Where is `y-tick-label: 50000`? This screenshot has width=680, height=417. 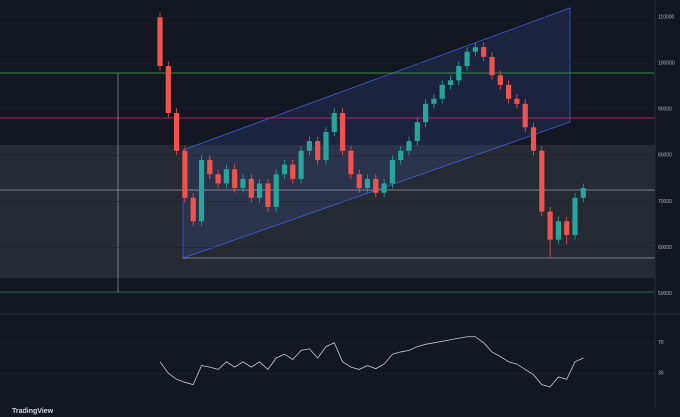
y-tick-label: 50000 is located at coordinates (665, 294).